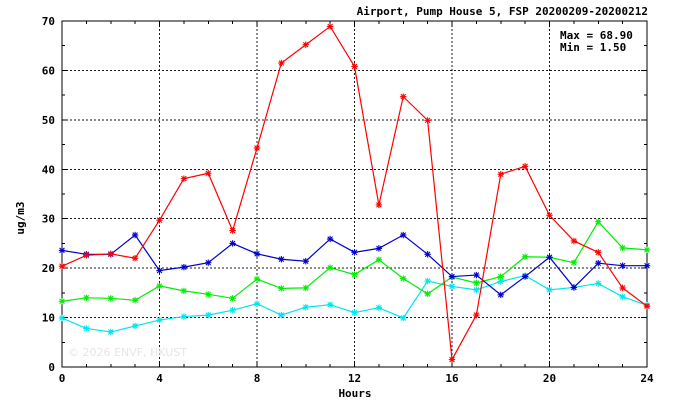  I want to click on x-tick-label: 16, so click(452, 378).